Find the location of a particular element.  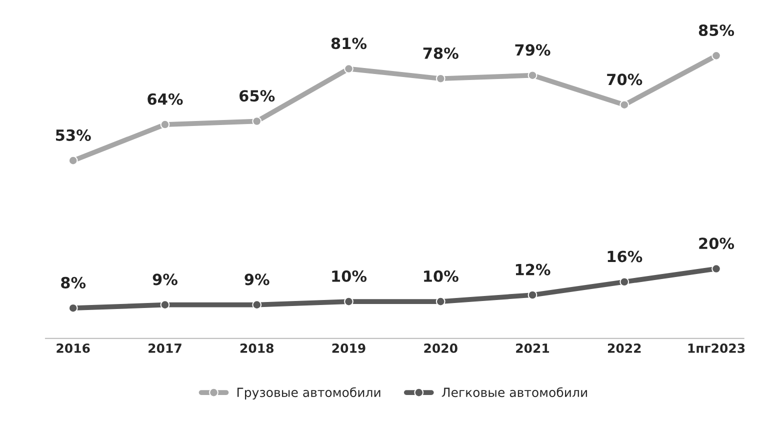

data-label: 79% is located at coordinates (532, 50).